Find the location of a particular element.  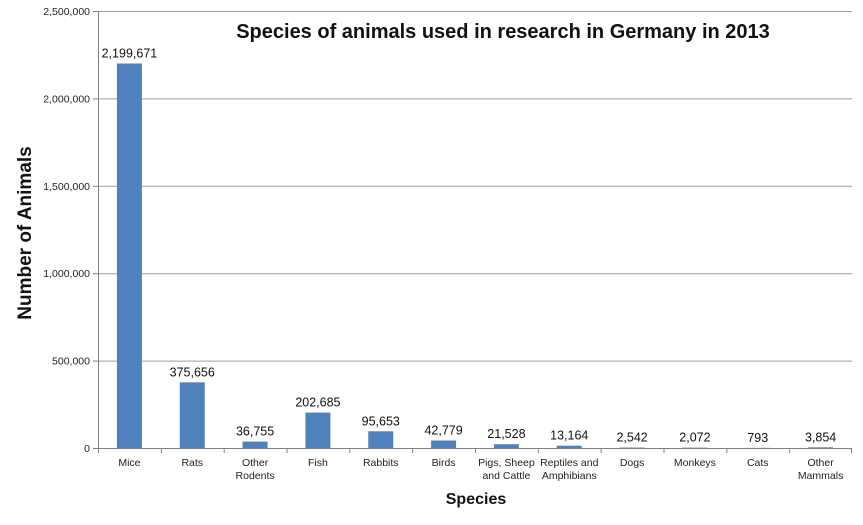

data-label: 793 is located at coordinates (757, 438).